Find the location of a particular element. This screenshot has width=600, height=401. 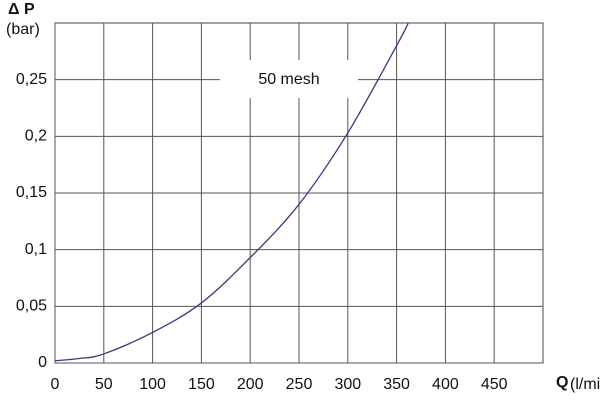

x-tick-label: 250 is located at coordinates (299, 384).